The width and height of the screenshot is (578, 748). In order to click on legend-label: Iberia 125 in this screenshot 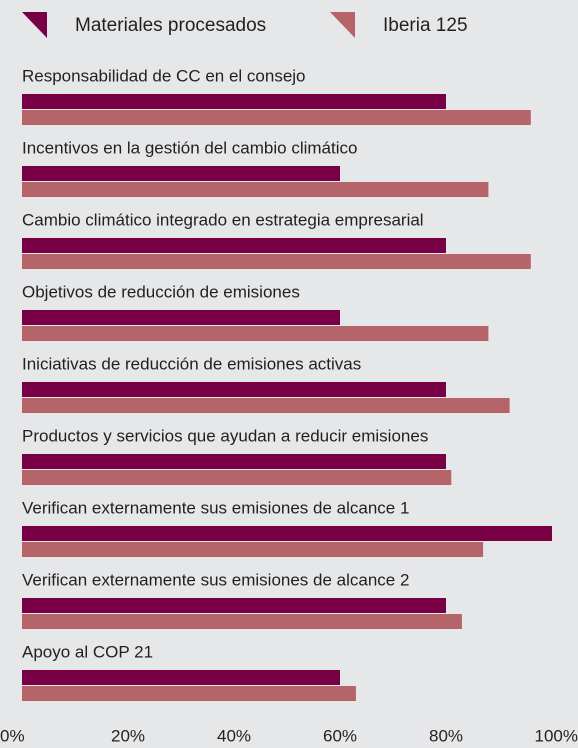, I will do `click(425, 25)`.